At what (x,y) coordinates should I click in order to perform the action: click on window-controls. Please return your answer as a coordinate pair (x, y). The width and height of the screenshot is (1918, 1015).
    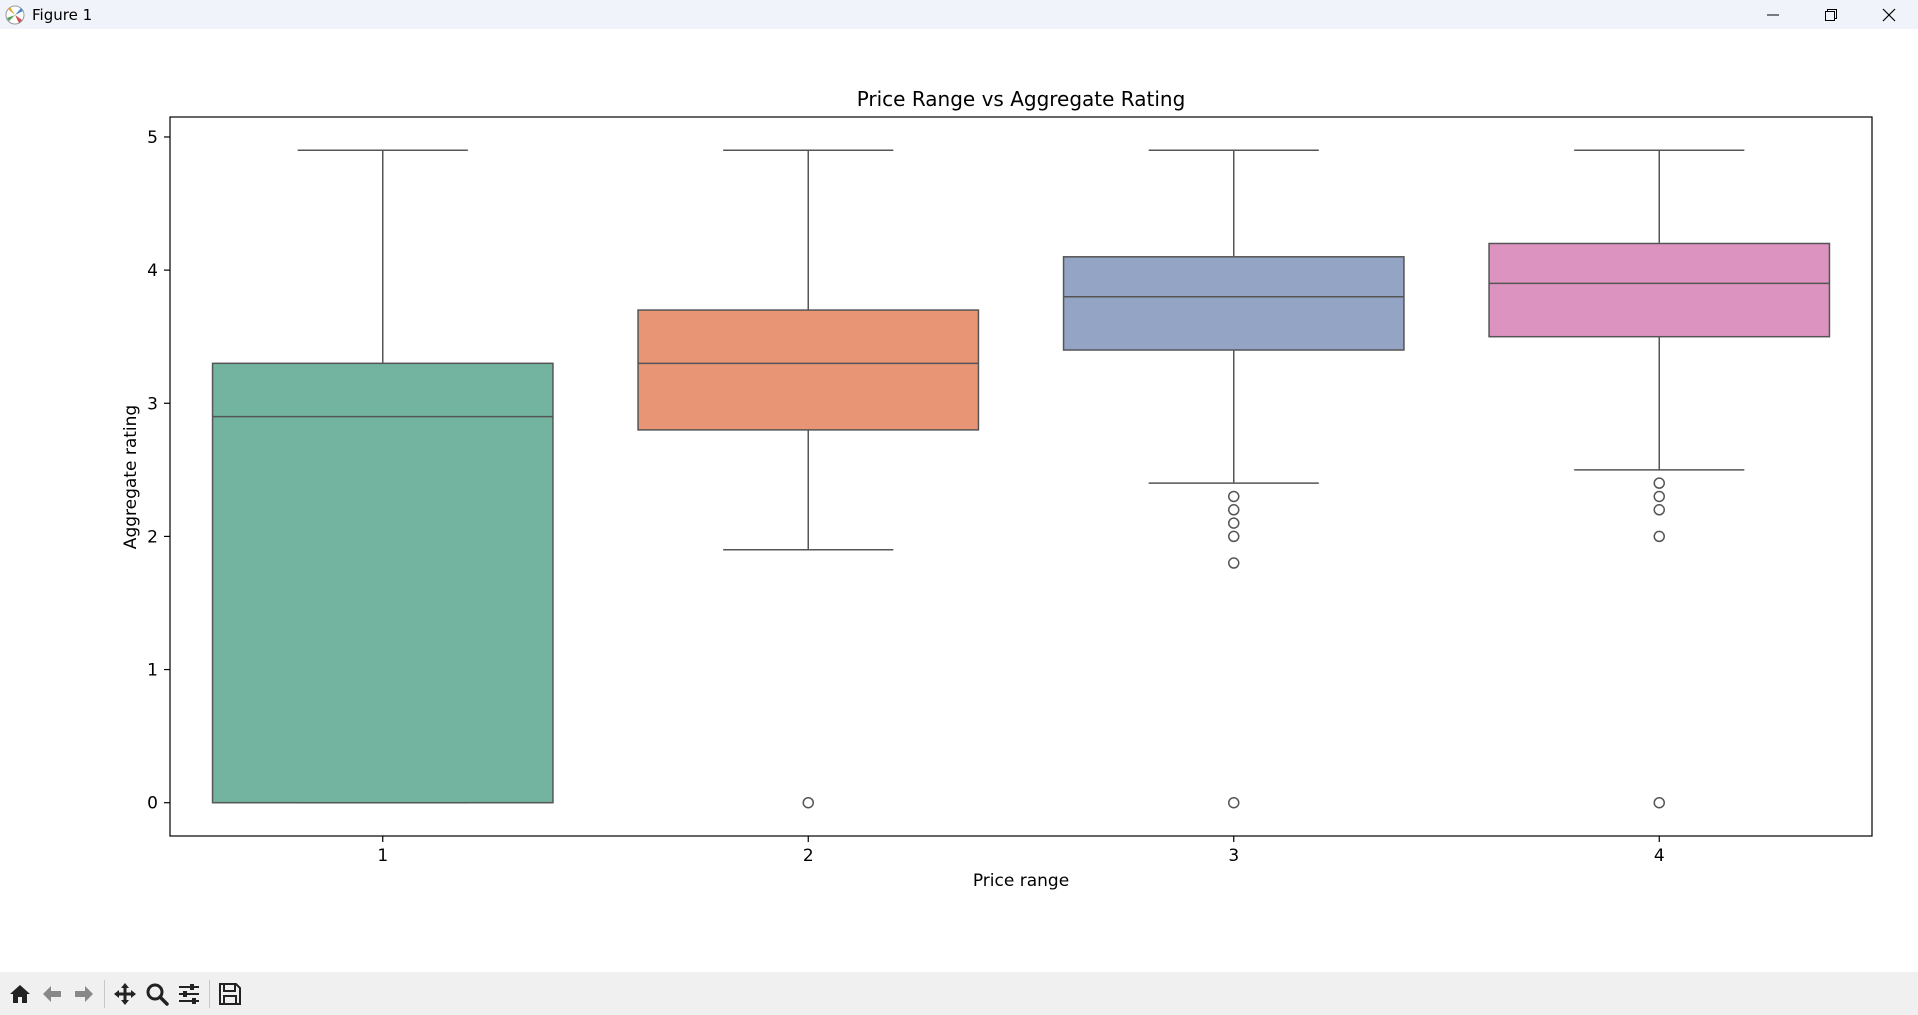
    Looking at the image, I should click on (1831, 14).